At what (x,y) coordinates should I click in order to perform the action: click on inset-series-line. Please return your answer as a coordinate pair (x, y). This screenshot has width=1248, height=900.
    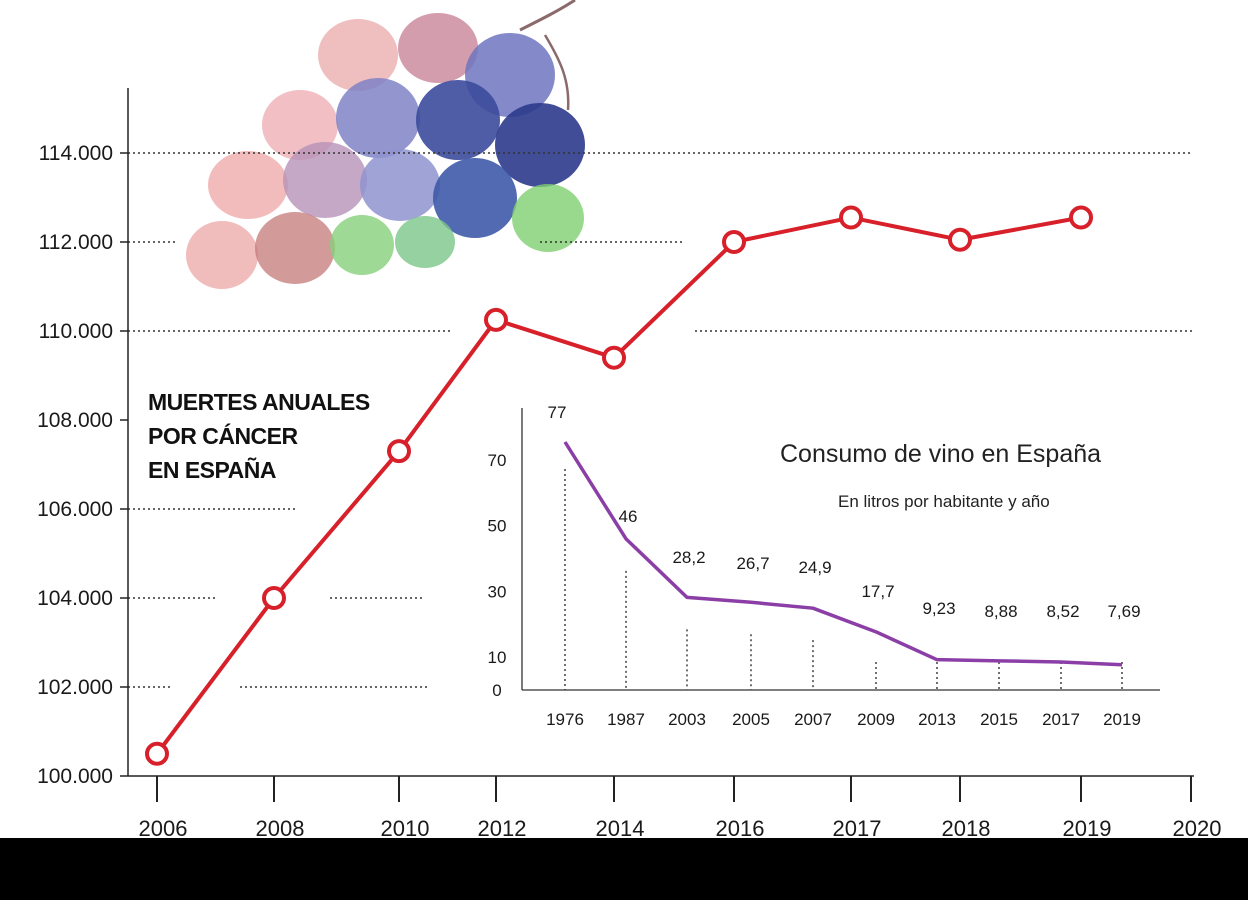
    Looking at the image, I should click on (843, 554).